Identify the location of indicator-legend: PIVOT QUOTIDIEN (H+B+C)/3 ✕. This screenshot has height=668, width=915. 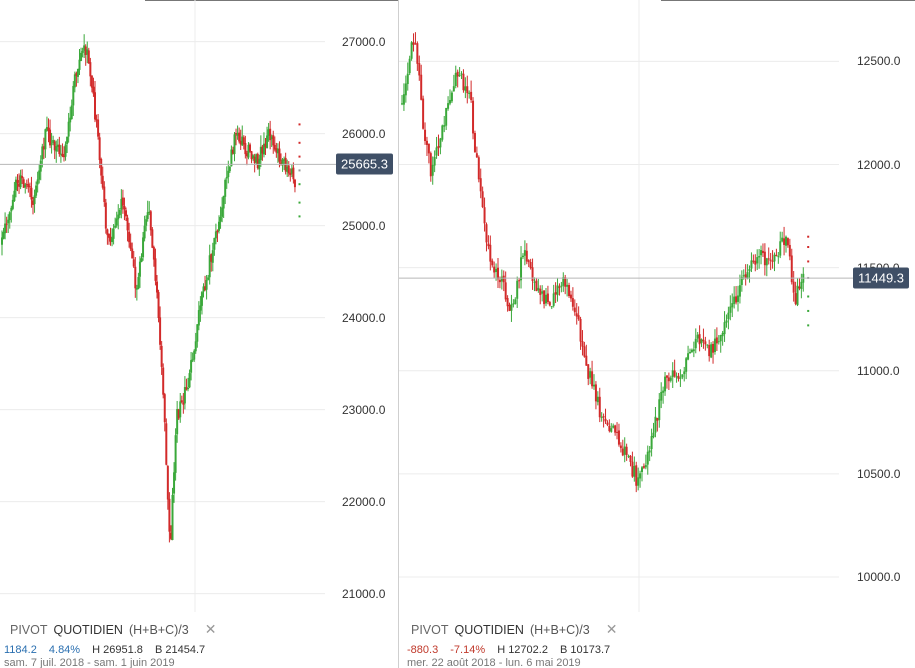
(113, 629).